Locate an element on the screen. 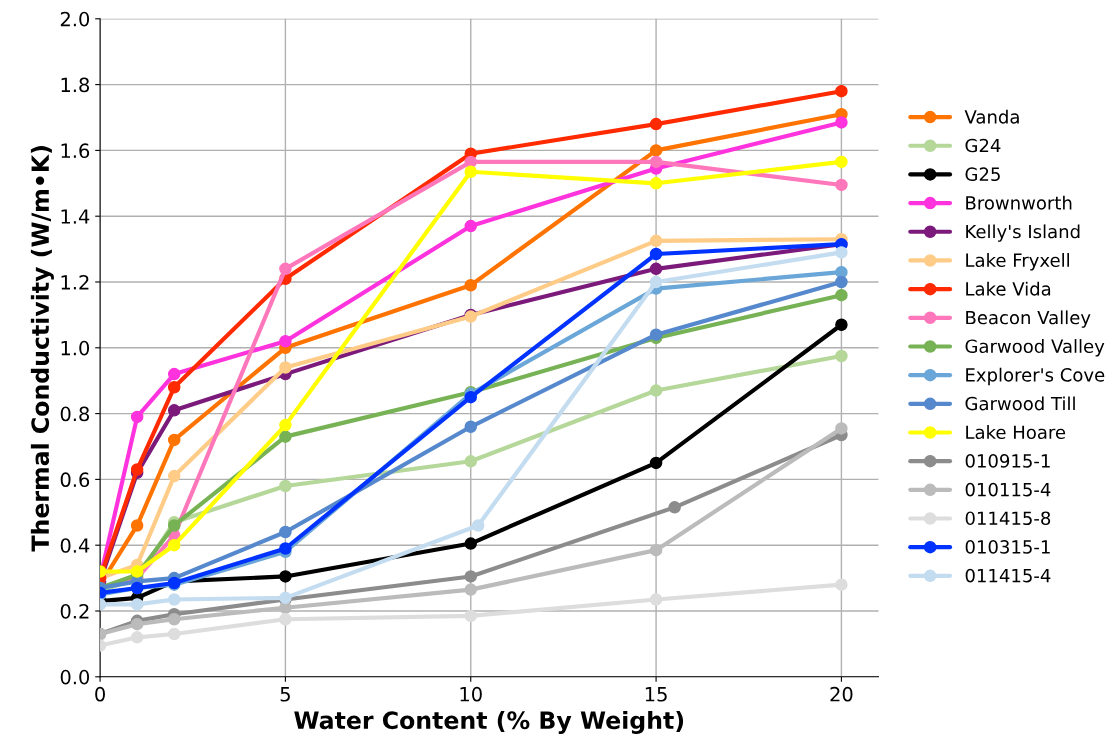 The height and width of the screenshot is (752, 1112). y-axis-title: Thermal Conductivity (W/m•K) is located at coordinates (42, 349).